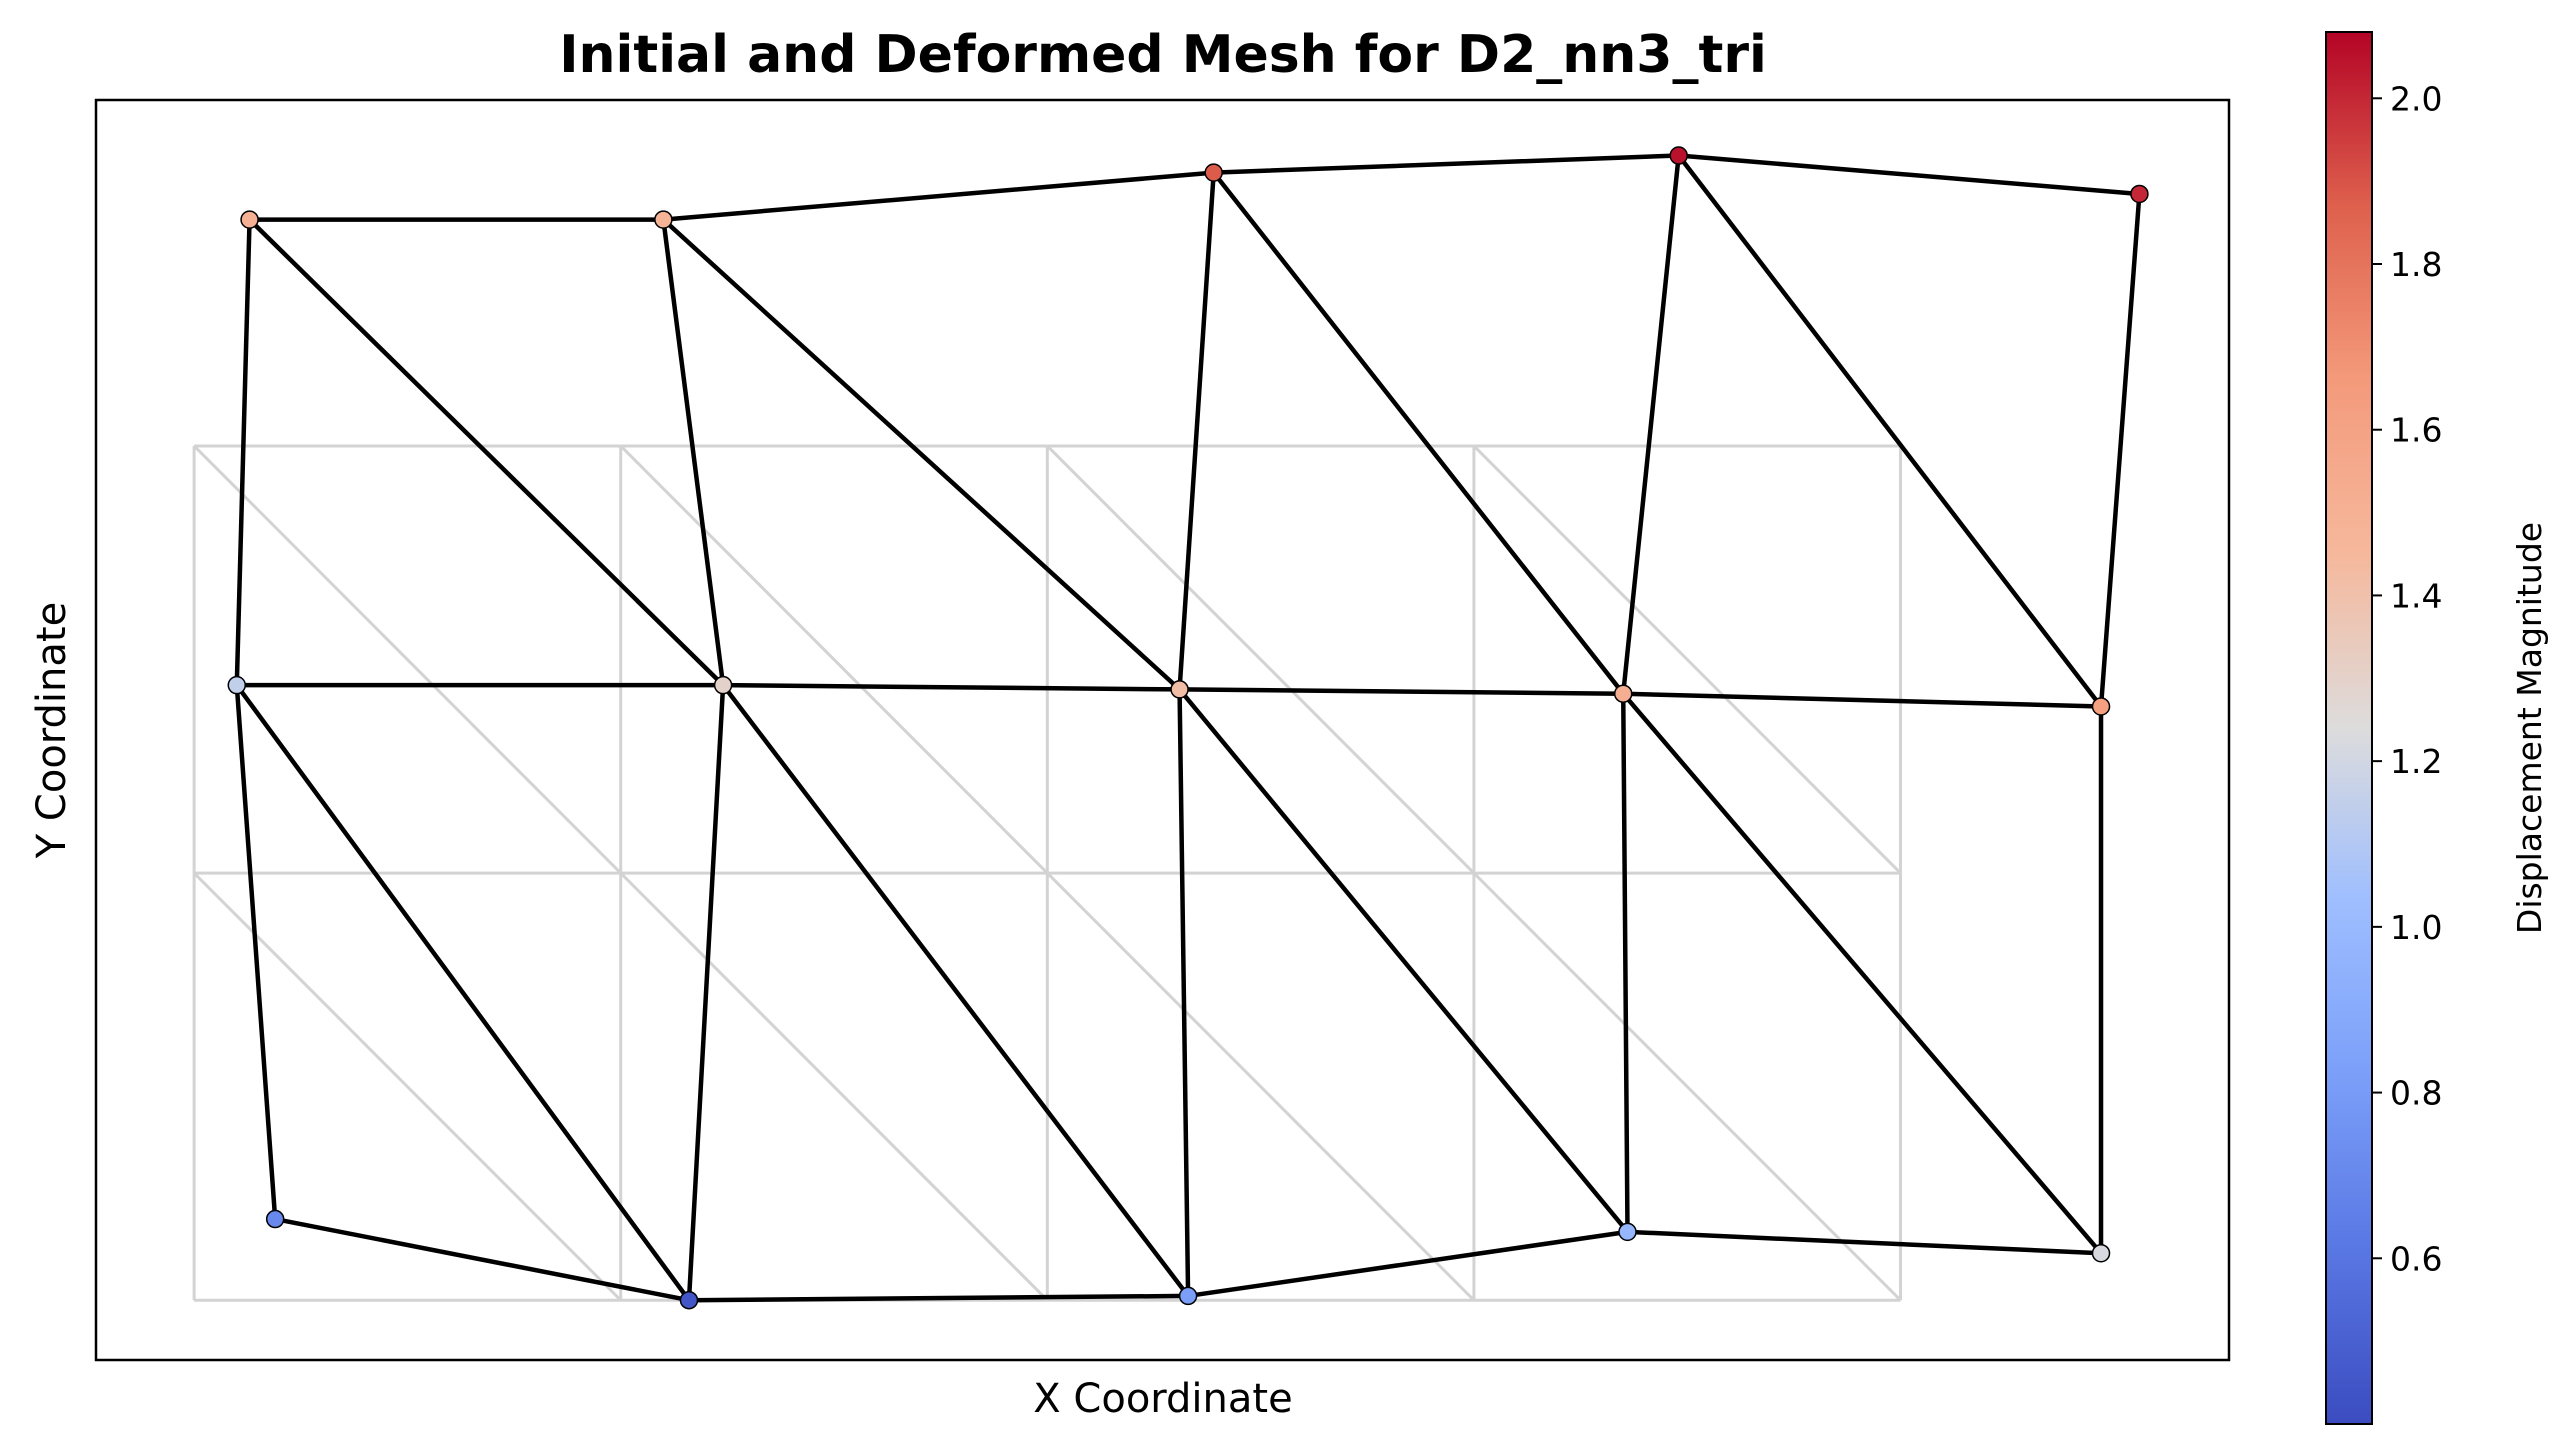 Image resolution: width=2566 pixels, height=1449 pixels. Describe the element at coordinates (2416, 1258) in the screenshot. I see `colorbar-tick-label: 0.6` at that location.